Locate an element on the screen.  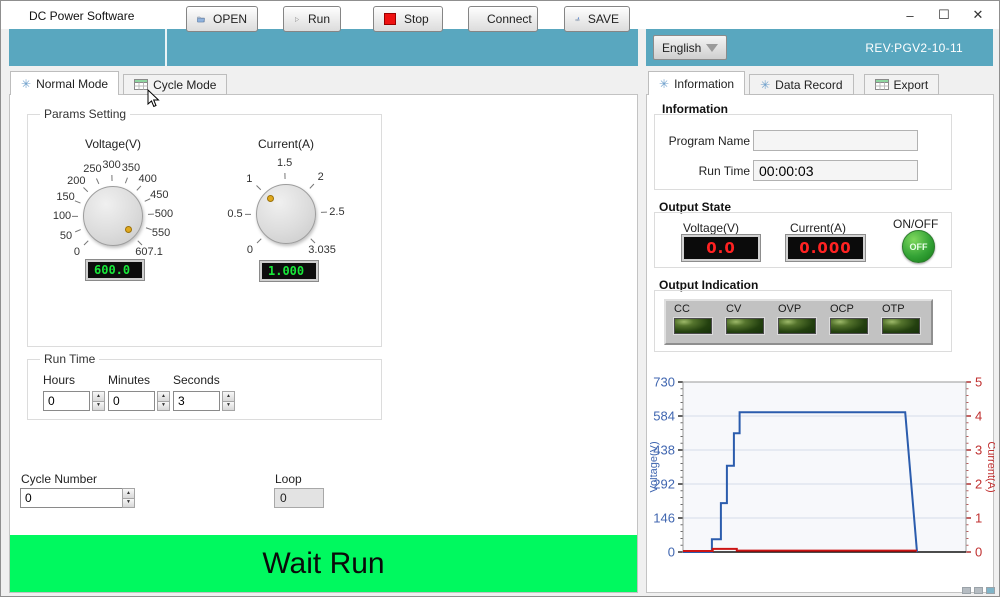
loop-value: 0 is located at coordinates (299, 498).